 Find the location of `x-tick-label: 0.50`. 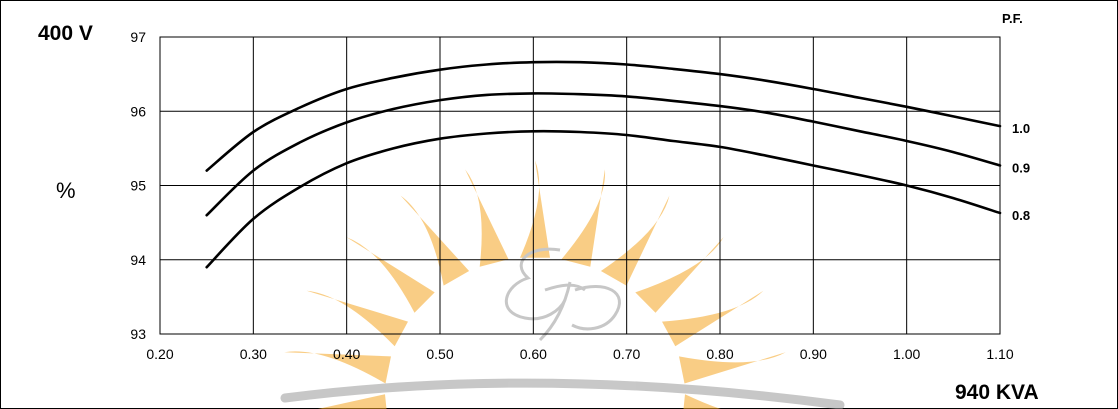

x-tick-label: 0.50 is located at coordinates (439, 354).